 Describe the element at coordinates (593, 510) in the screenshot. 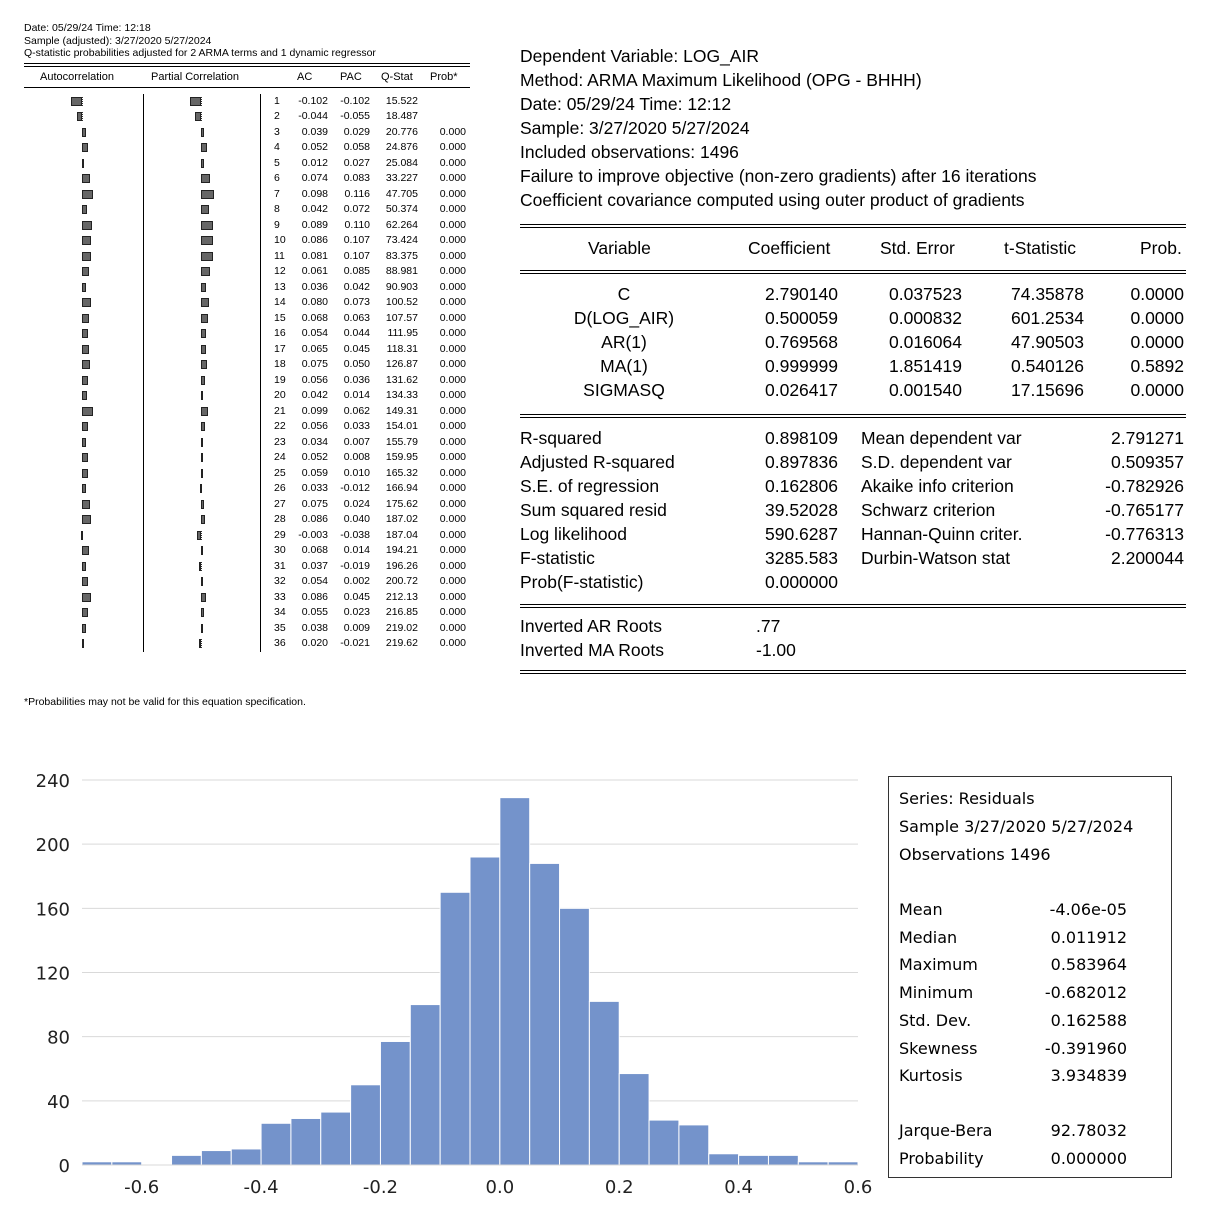

I see `summary-label: Sum squared resid` at that location.